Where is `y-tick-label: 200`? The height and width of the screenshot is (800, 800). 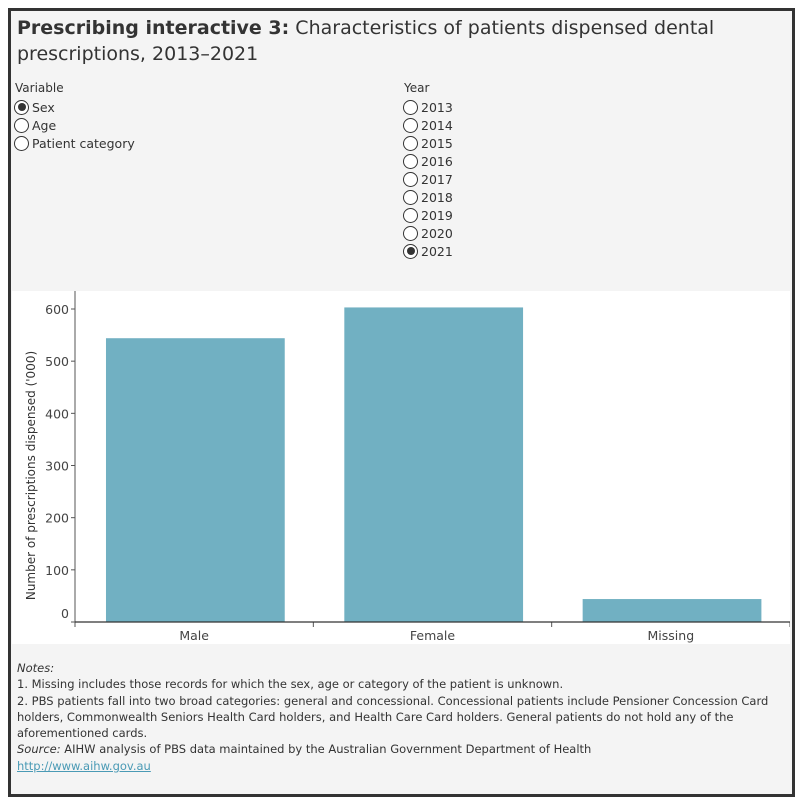 y-tick-label: 200 is located at coordinates (57, 518).